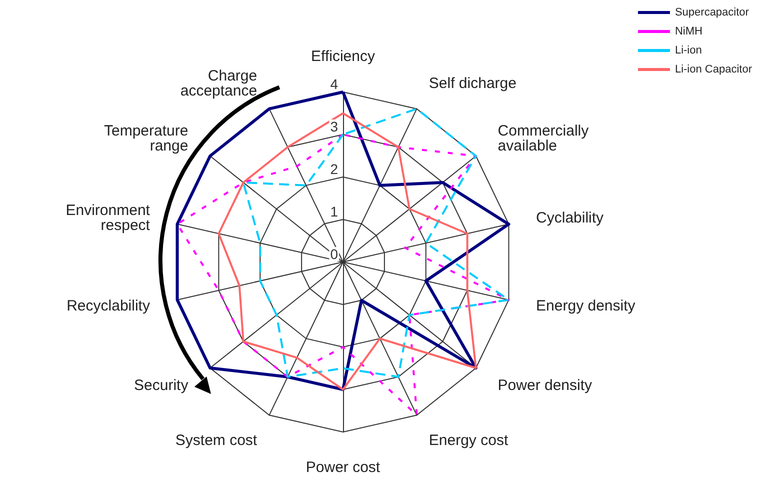  Describe the element at coordinates (334, 254) in the screenshot. I see `y-tick-label: 0` at that location.